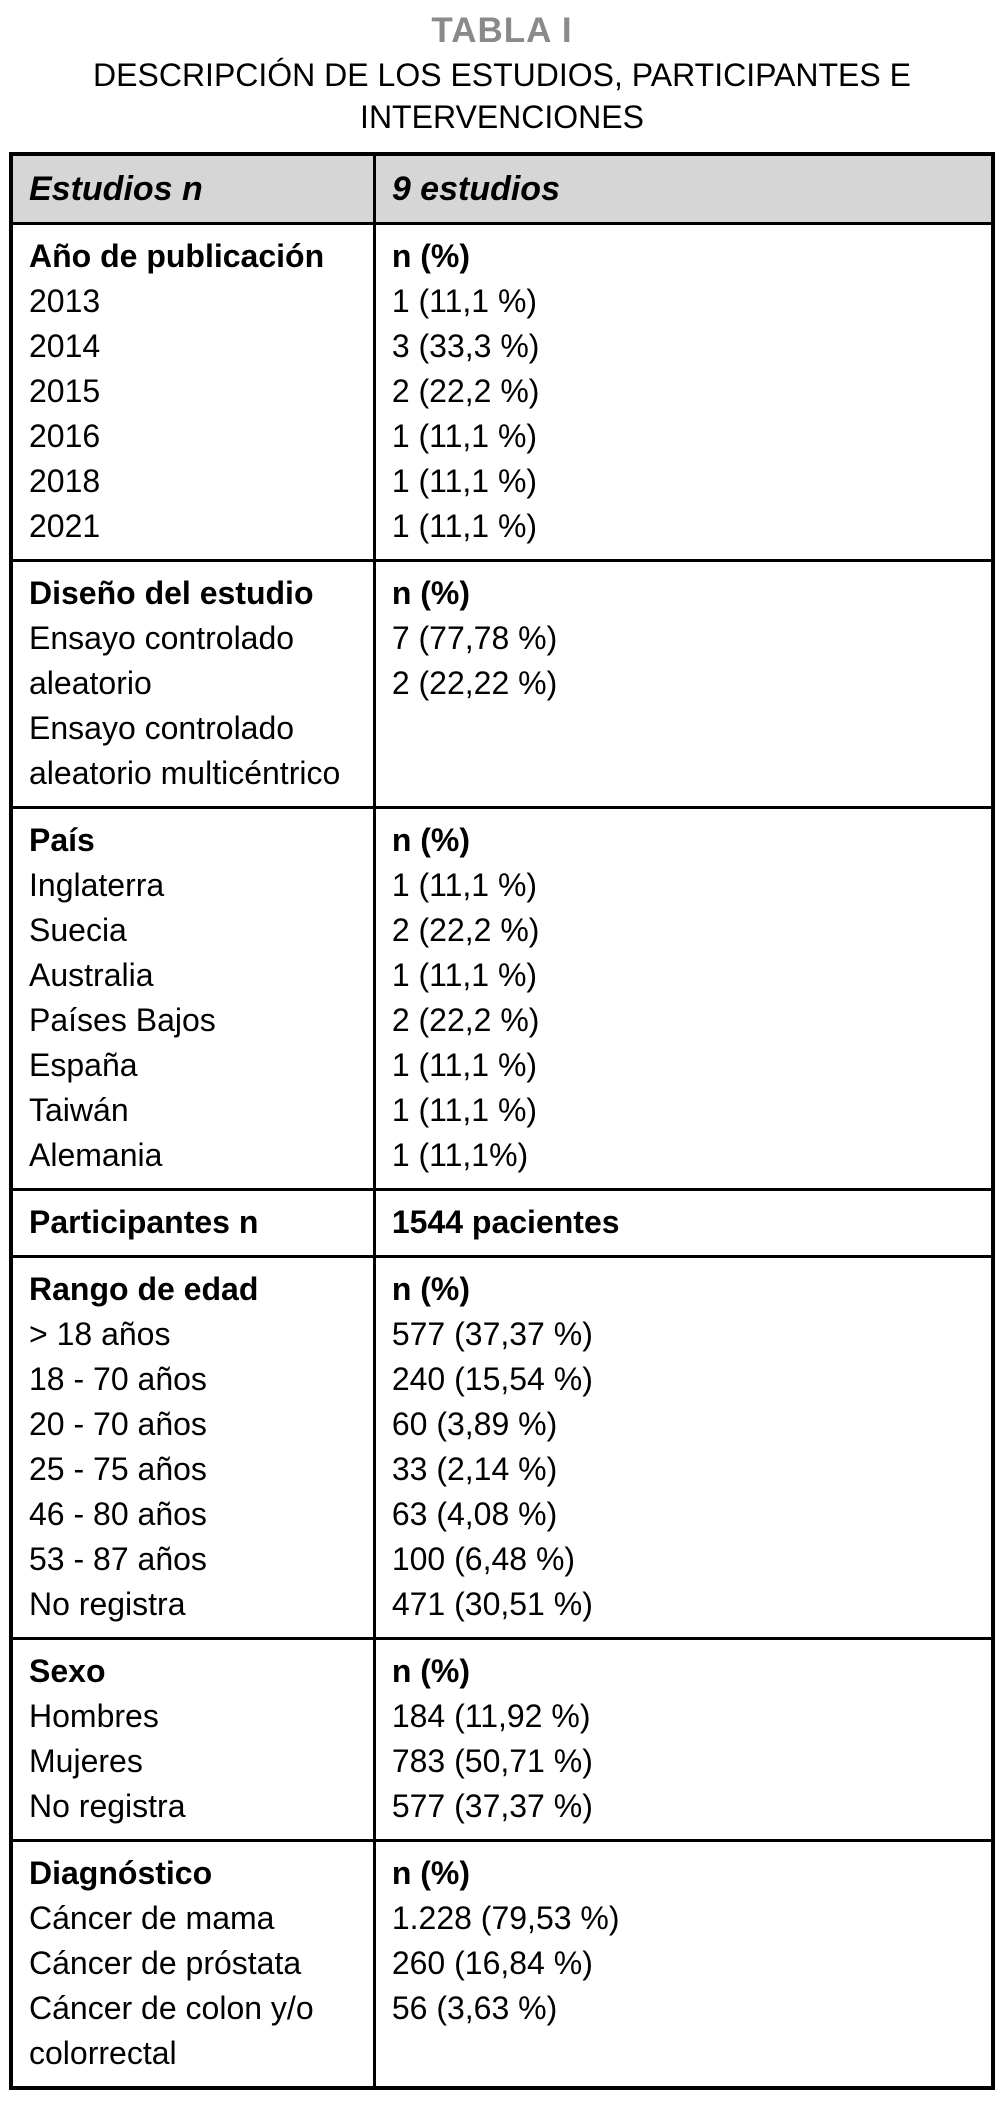 Image resolution: width=1004 pixels, height=2102 pixels. What do you see at coordinates (483, 1559) in the screenshot?
I see `category-value: 100 (6,48 %)` at bounding box center [483, 1559].